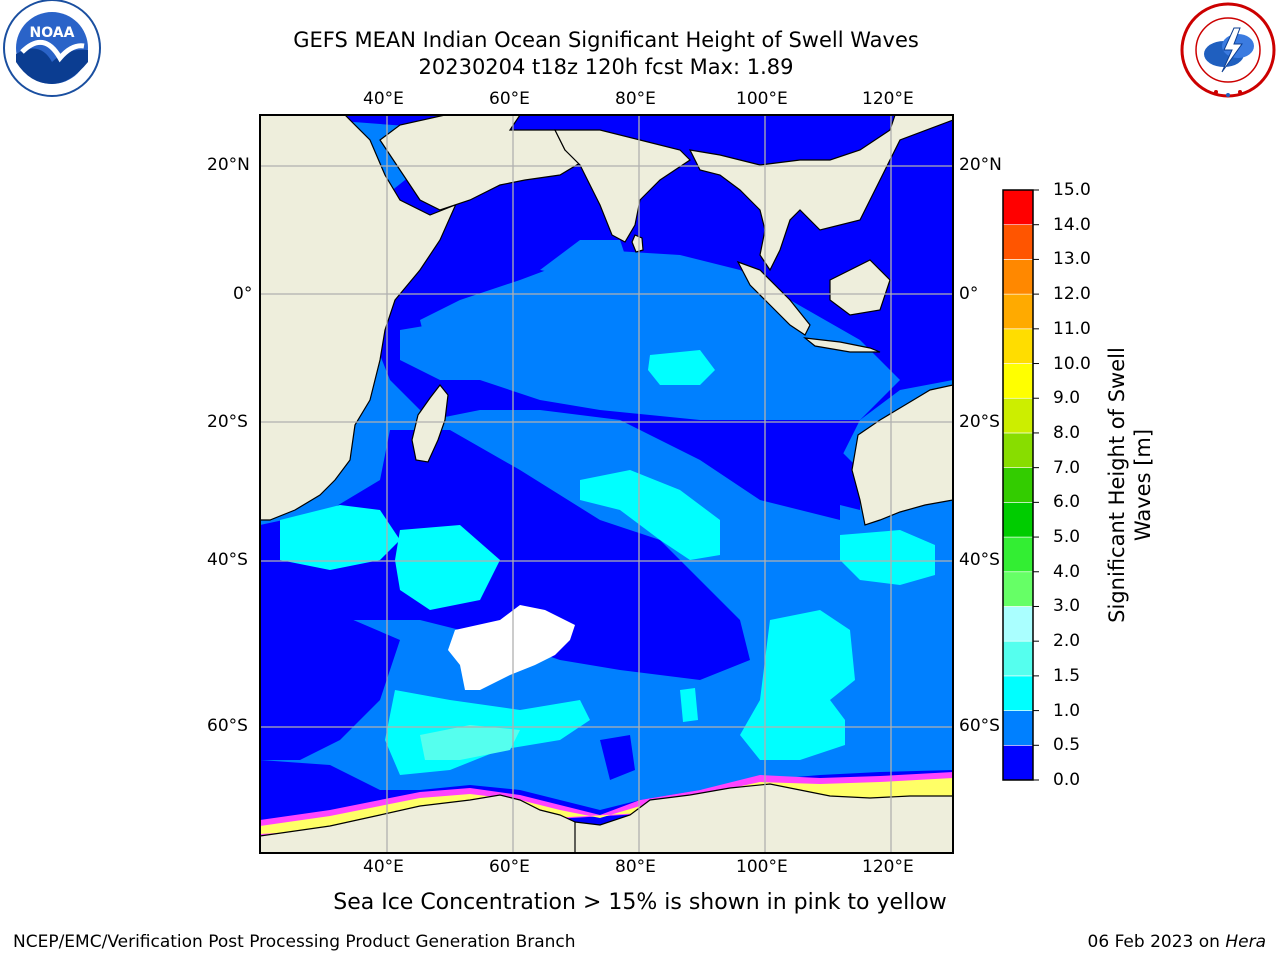  I want to click on colorbar-tick-label: 13.0, so click(1072, 259).